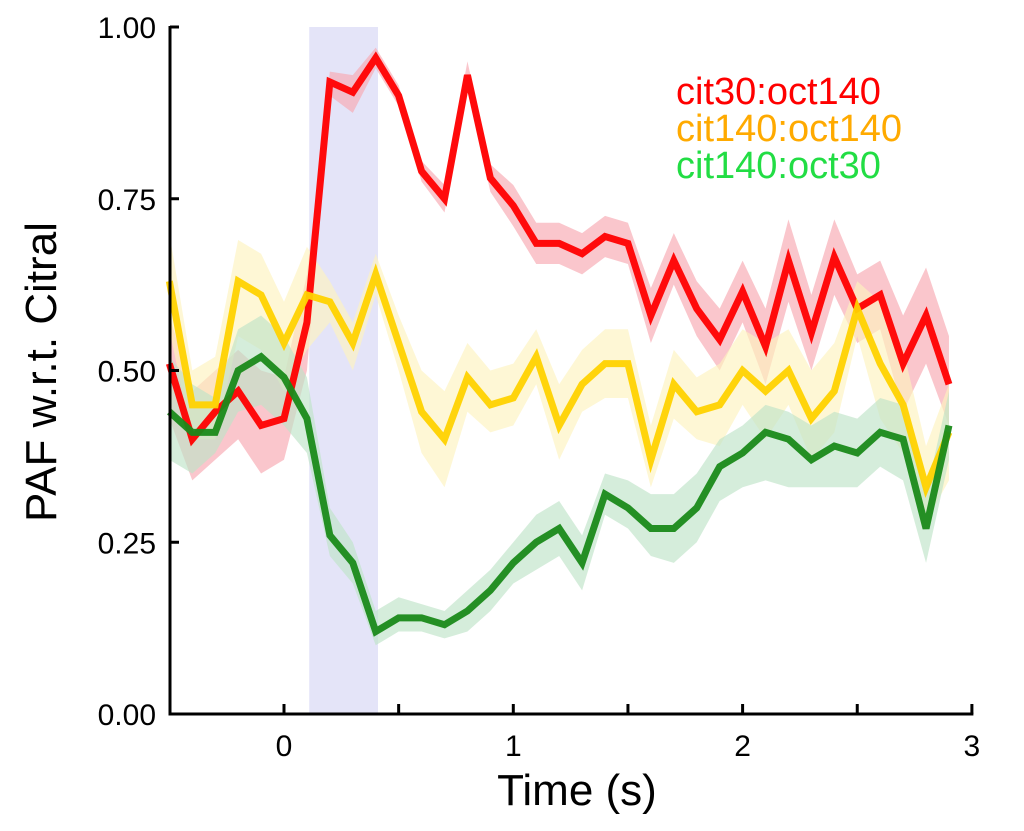 Image resolution: width=1024 pixels, height=831 pixels. What do you see at coordinates (972, 746) in the screenshot?
I see `x-tick-label: 3` at bounding box center [972, 746].